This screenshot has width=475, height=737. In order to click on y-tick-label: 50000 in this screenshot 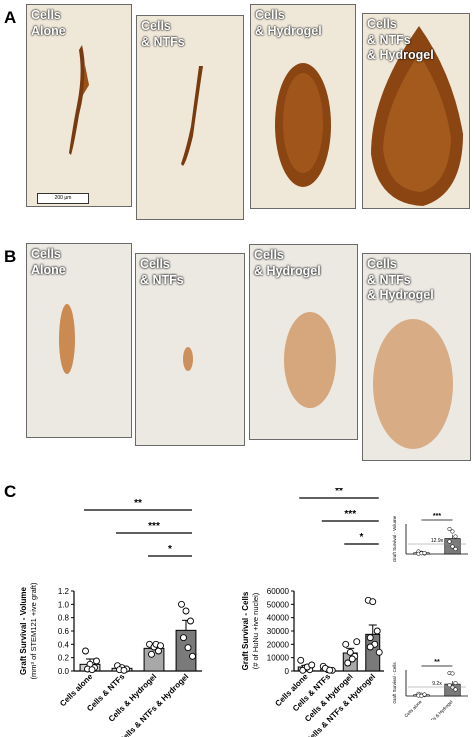, I will do `click(278, 604)`.